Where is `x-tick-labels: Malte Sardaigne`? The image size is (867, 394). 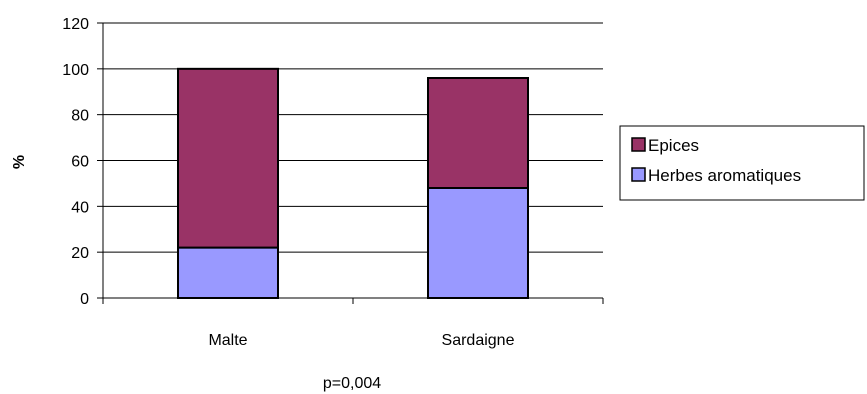
x-tick-labels: Malte Sardaigne is located at coordinates (361, 340).